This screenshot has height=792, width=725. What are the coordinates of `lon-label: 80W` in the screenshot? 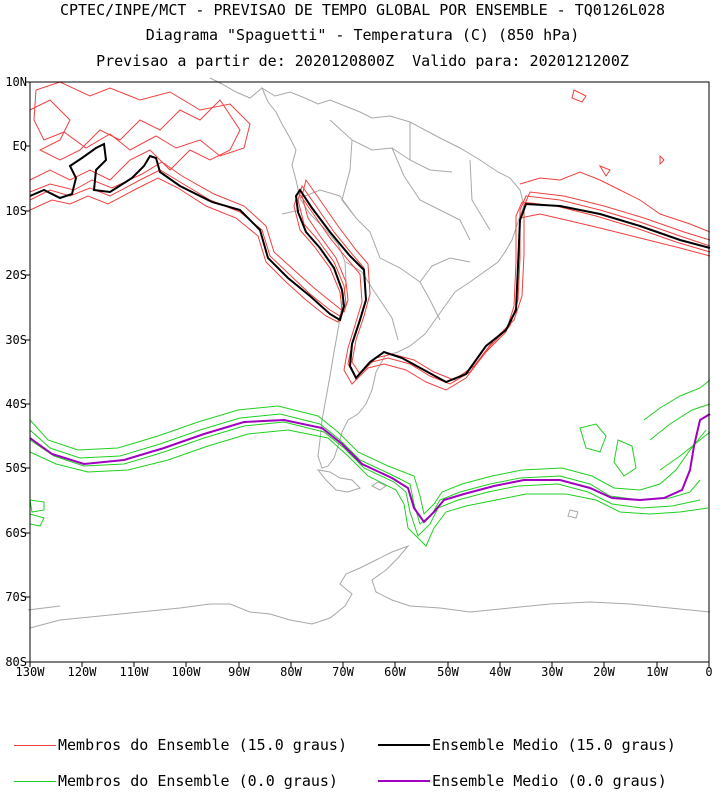 It's located at (291, 672).